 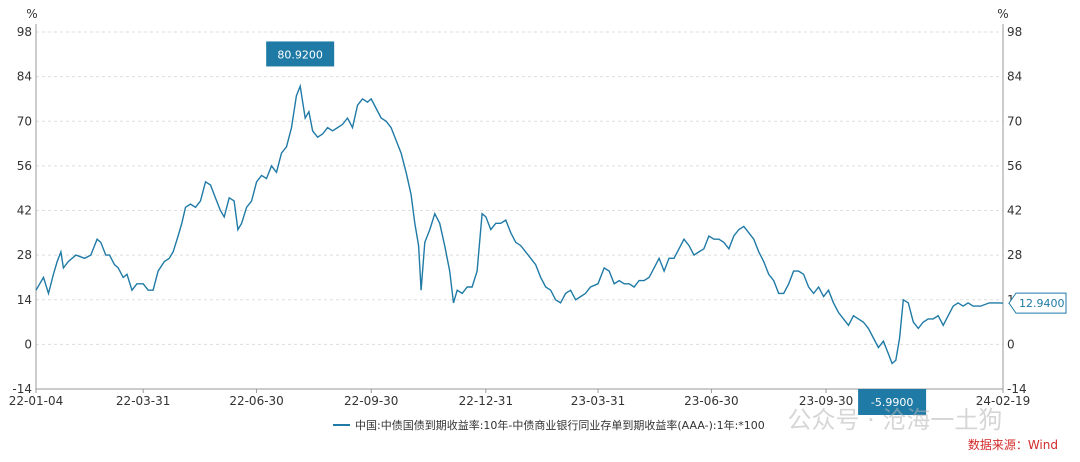 I want to click on watermark-text: 公众号 · 沧海一土狗, so click(x=895, y=420).